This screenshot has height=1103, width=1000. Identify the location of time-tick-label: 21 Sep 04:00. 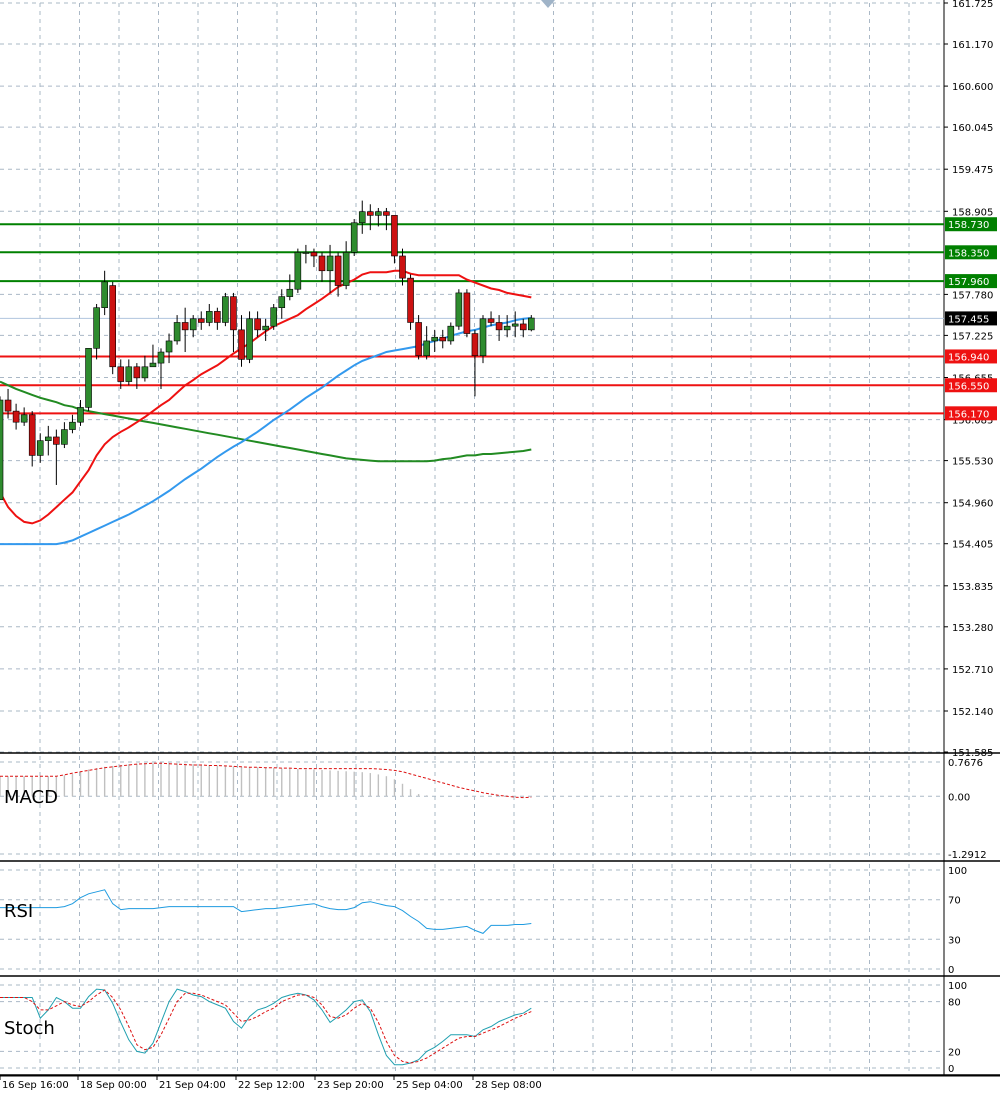
(192, 1085).